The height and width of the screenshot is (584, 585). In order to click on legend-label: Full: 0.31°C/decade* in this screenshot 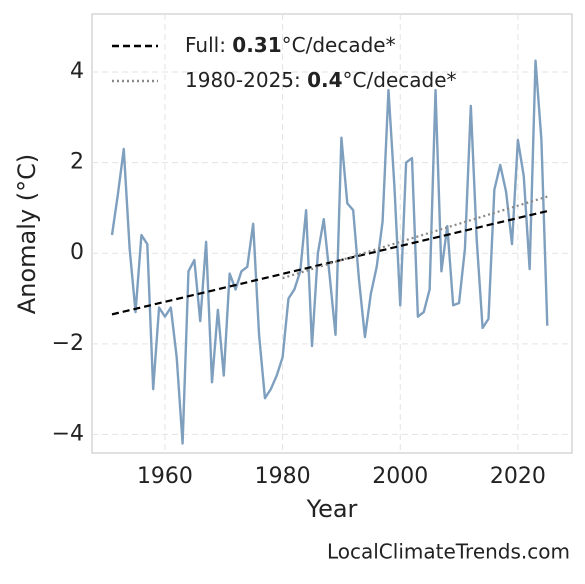, I will do `click(290, 45)`.